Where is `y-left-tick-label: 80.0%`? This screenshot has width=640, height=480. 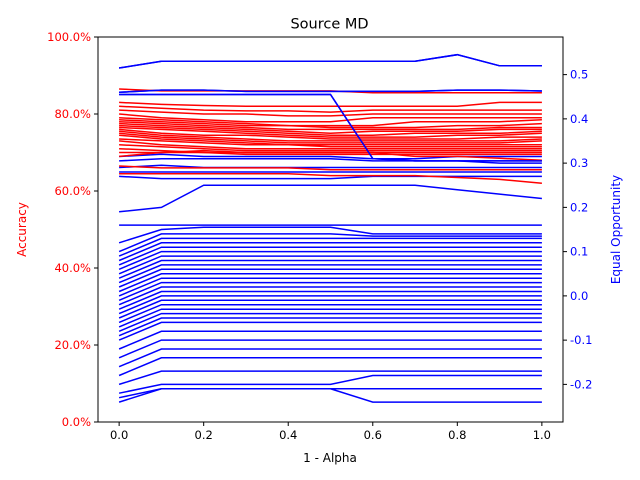
y-left-tick-label: 80.0% is located at coordinates (72, 114).